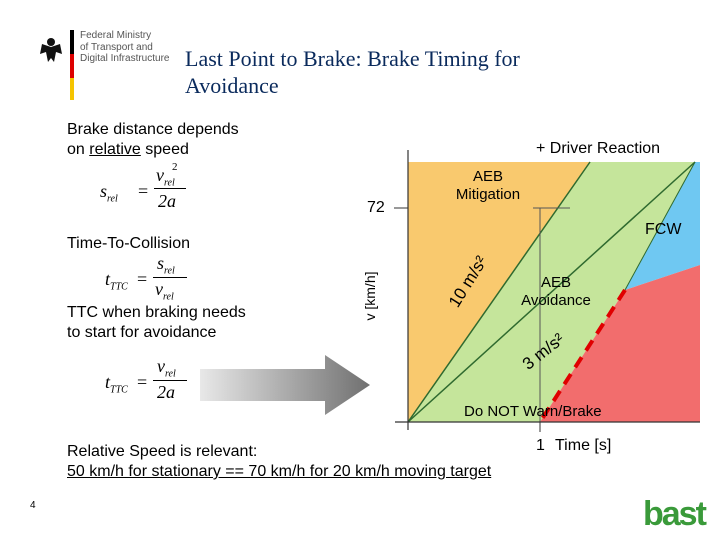  I want to click on brake-distance-line-1: Brake distance depends, so click(153, 129).